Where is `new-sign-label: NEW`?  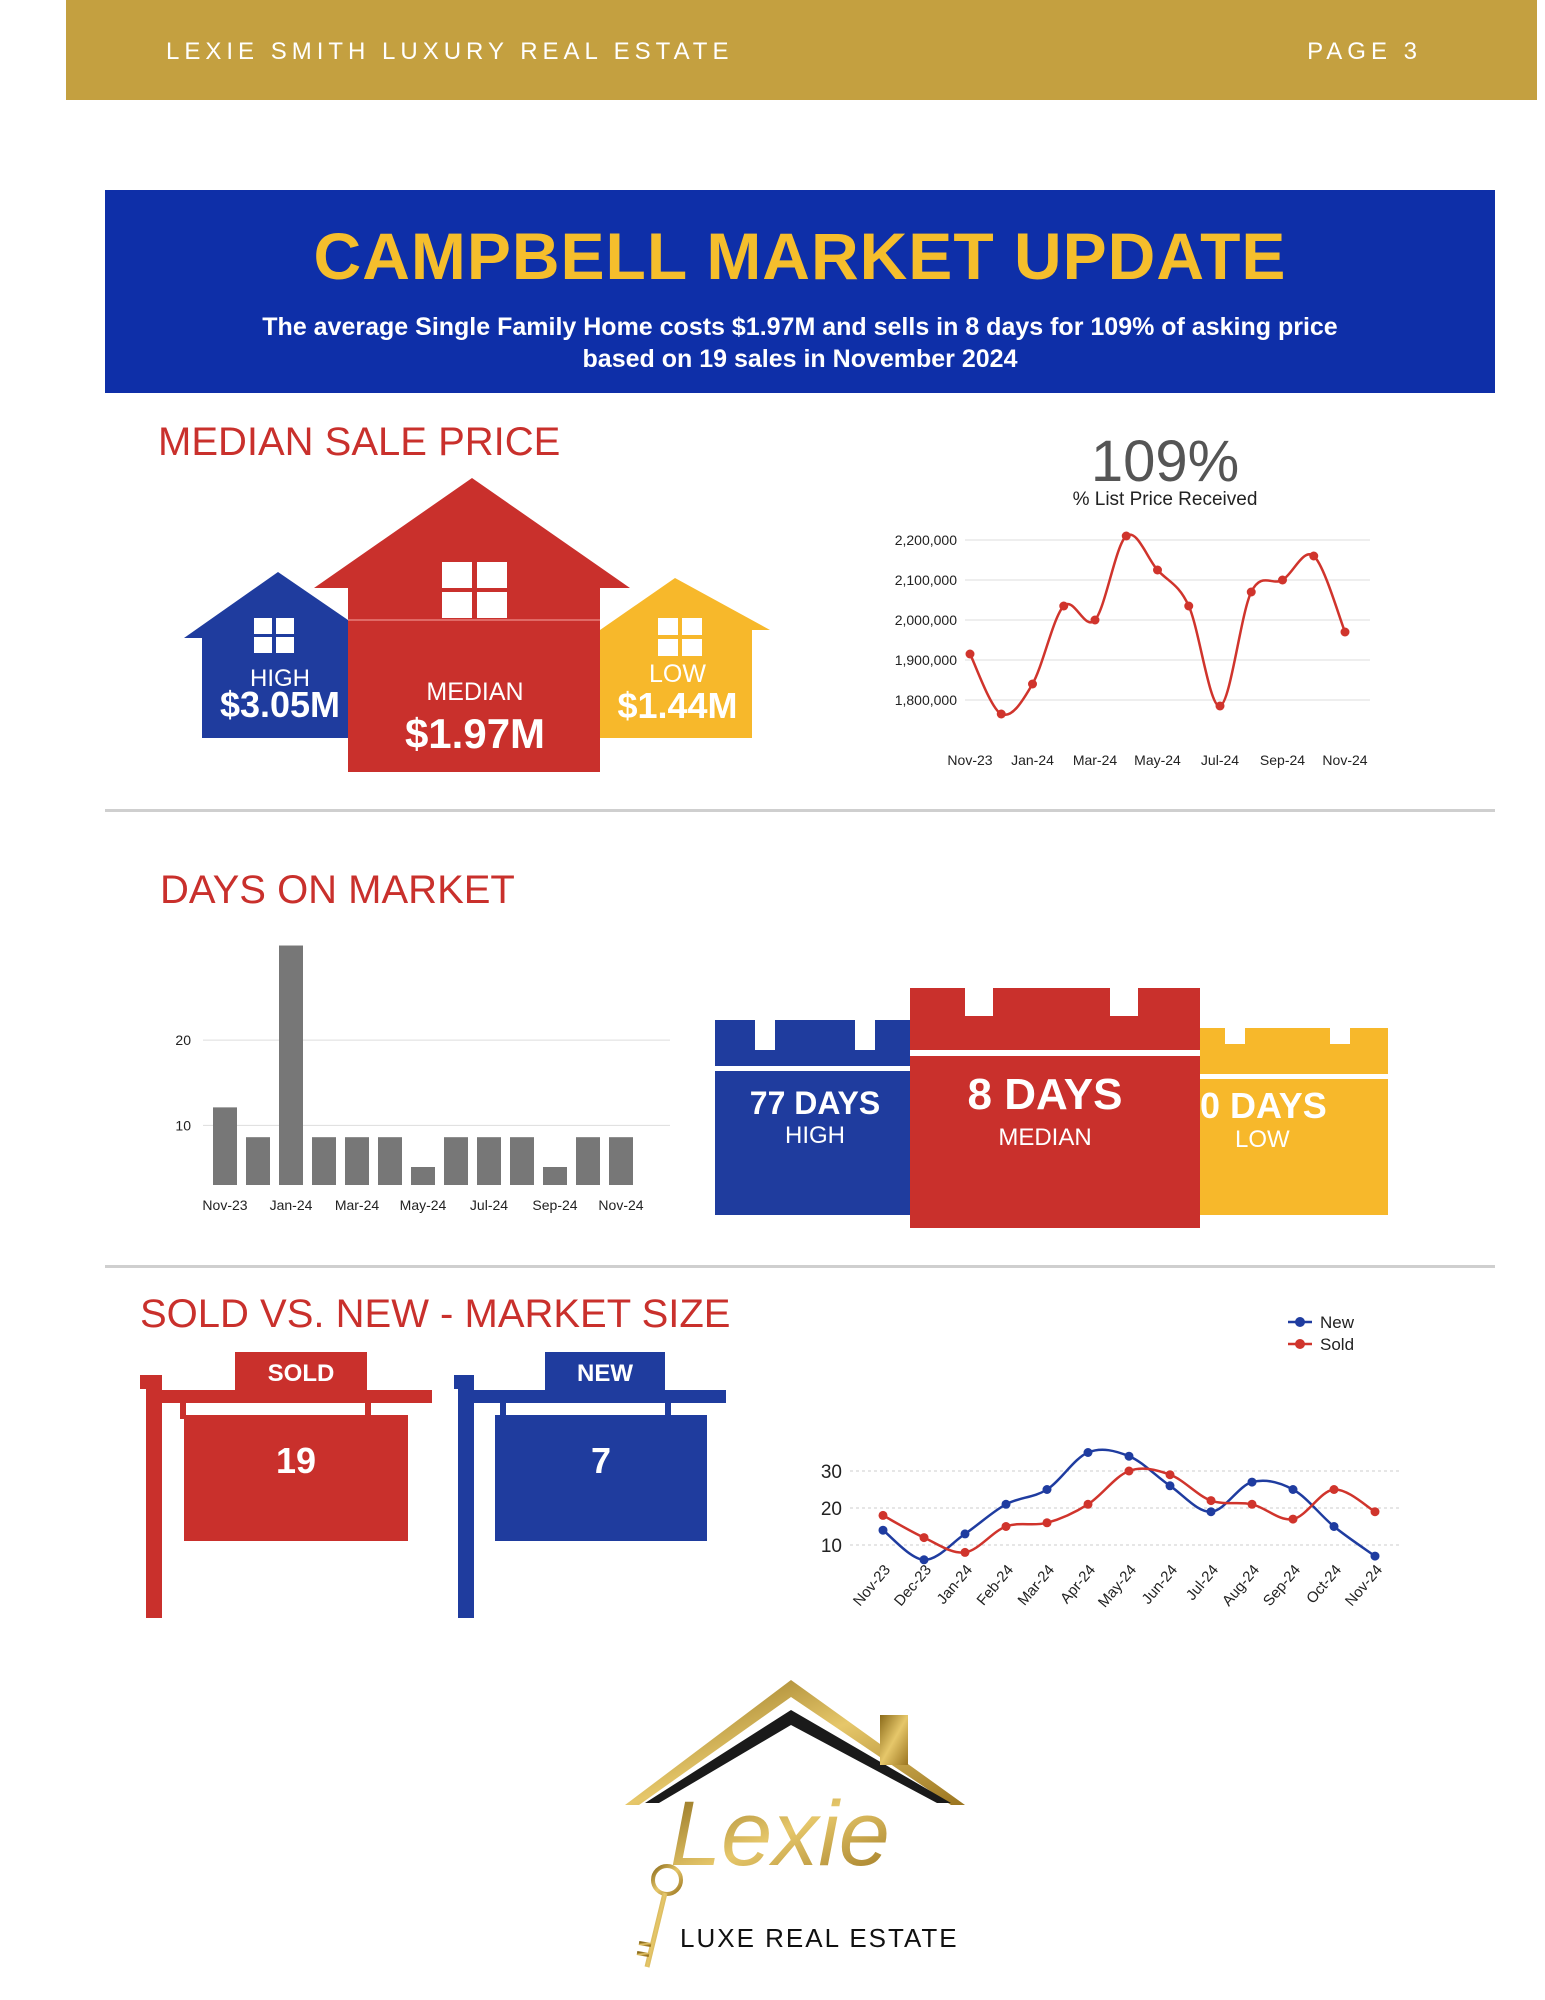
new-sign-label: NEW is located at coordinates (605, 1373).